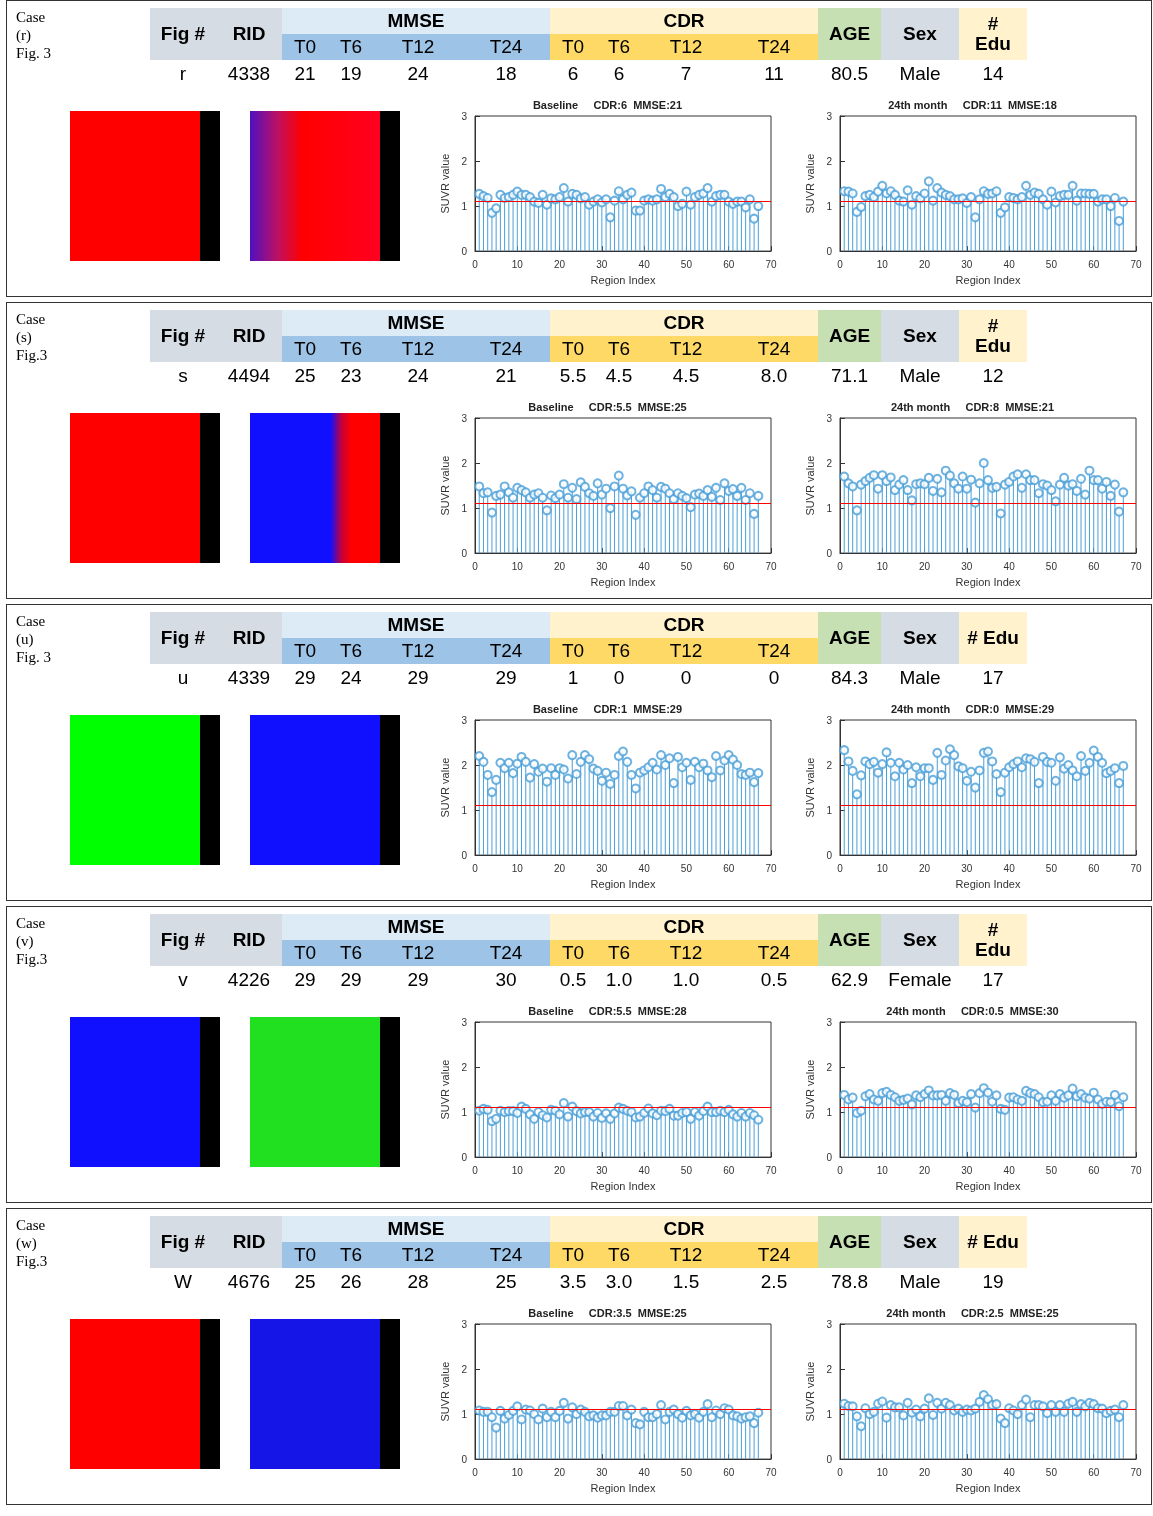 This screenshot has height=1516, width=1153. What do you see at coordinates (684, 625) in the screenshot?
I see `text: CDR` at bounding box center [684, 625].